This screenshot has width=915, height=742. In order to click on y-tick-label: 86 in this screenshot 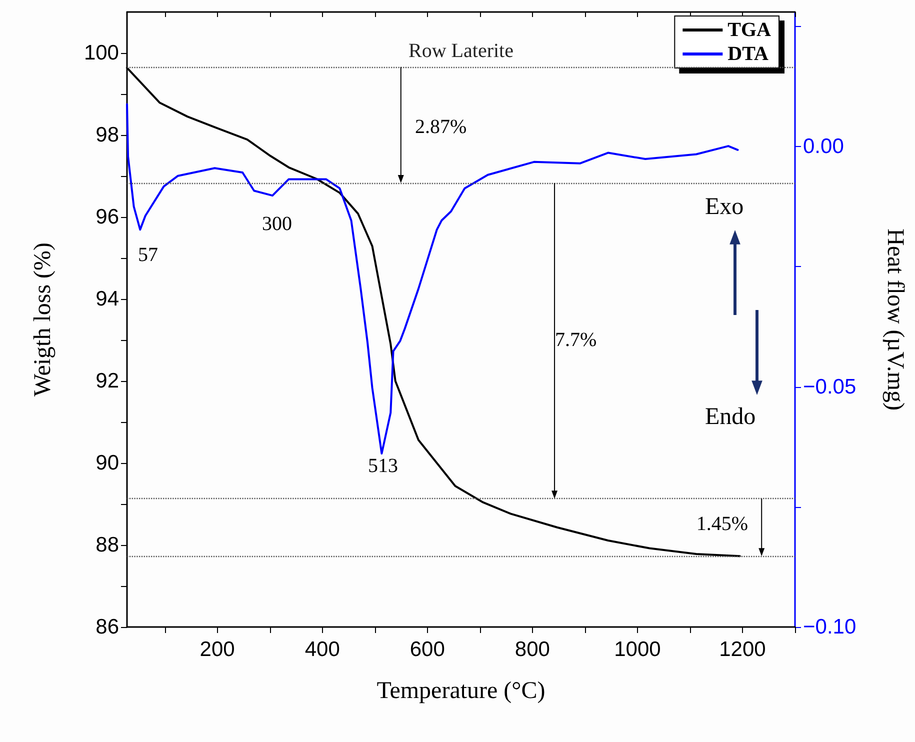, I will do `click(107, 627)`.